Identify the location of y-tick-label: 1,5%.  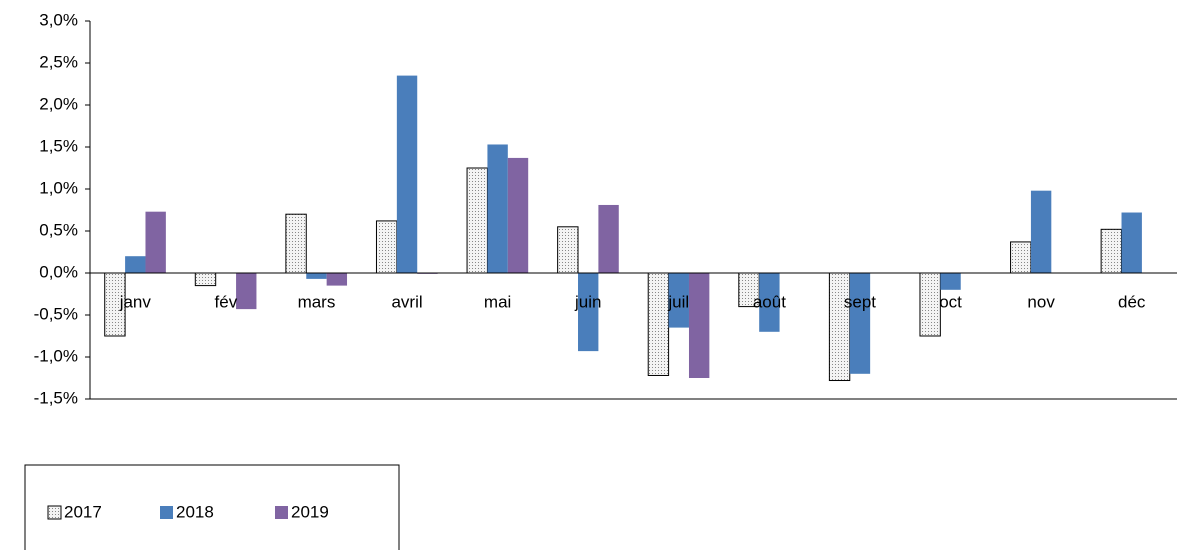
(58, 145).